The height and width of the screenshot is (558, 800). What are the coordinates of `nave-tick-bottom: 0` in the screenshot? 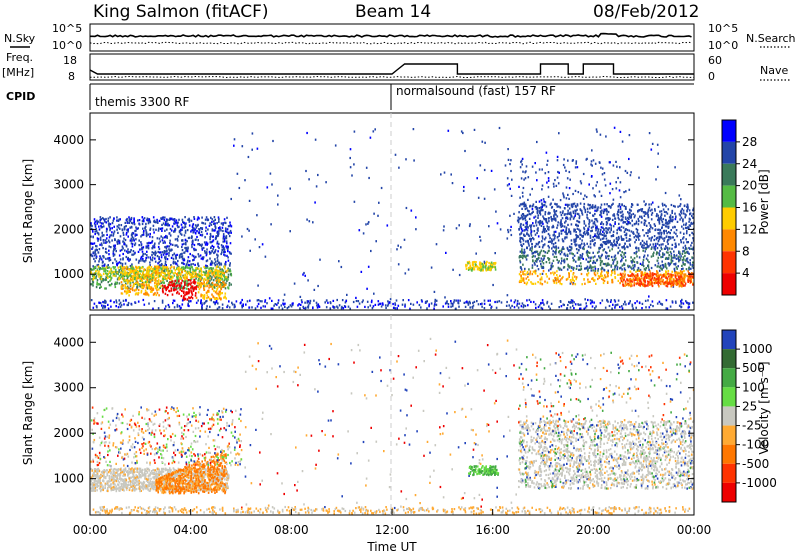 It's located at (711, 76).